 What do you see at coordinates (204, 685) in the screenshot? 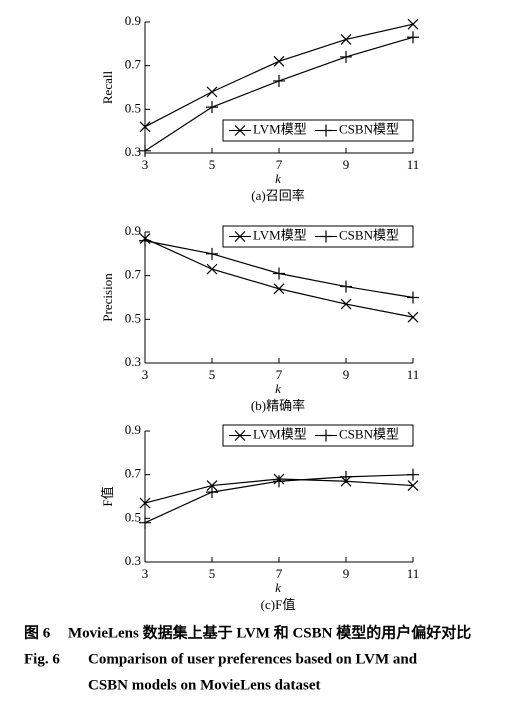
I see `en-caption: CSBN models on MovieLens dataset` at bounding box center [204, 685].